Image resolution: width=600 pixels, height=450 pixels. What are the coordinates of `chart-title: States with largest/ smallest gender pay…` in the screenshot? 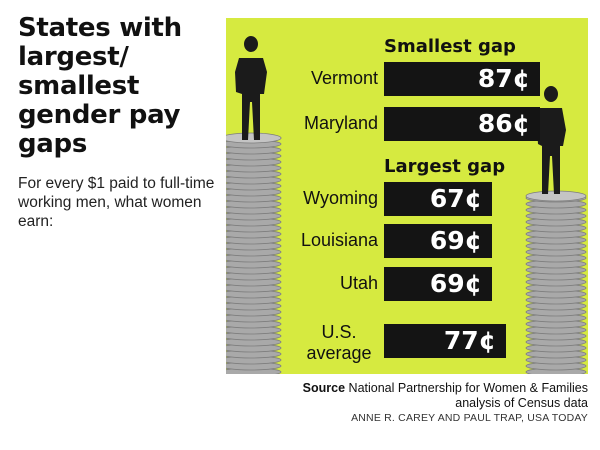 It's located at (100, 86).